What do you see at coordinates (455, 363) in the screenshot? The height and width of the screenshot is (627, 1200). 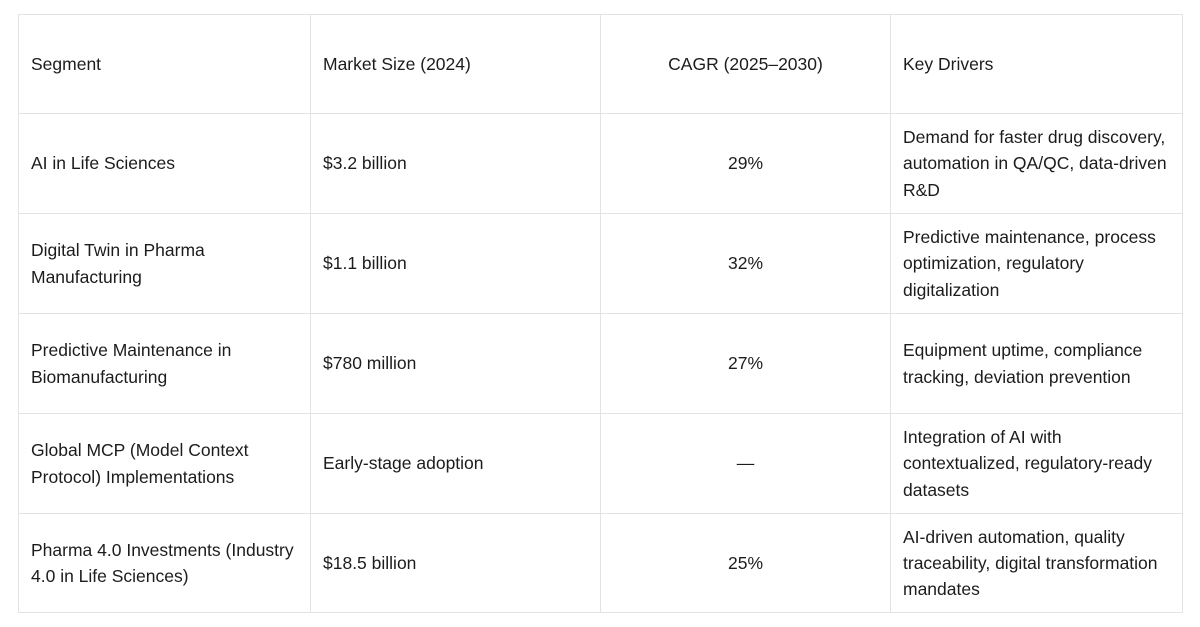 I see `cell-market-size: $780 million` at bounding box center [455, 363].